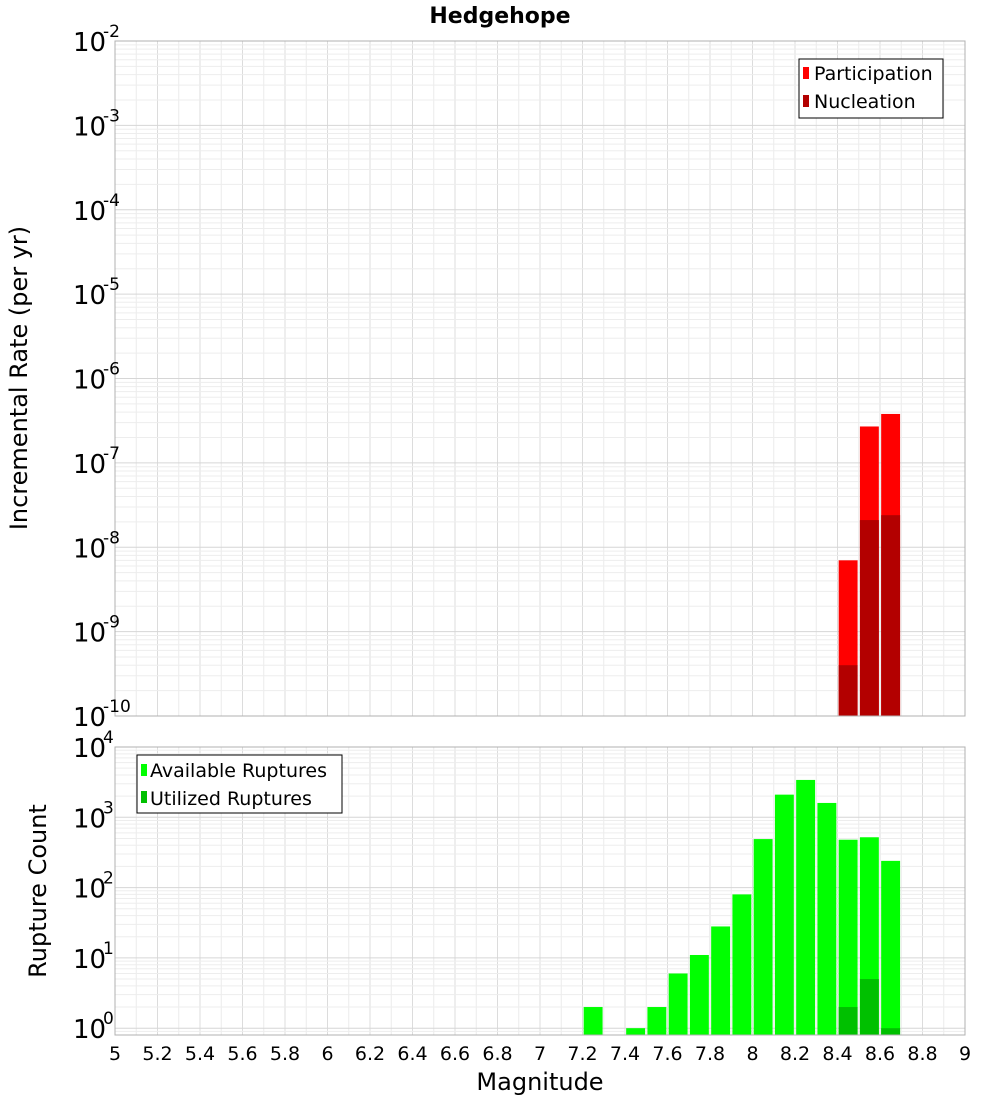  Describe the element at coordinates (111, 370) in the screenshot. I see `rate-y-tick-exponent: -6` at that location.